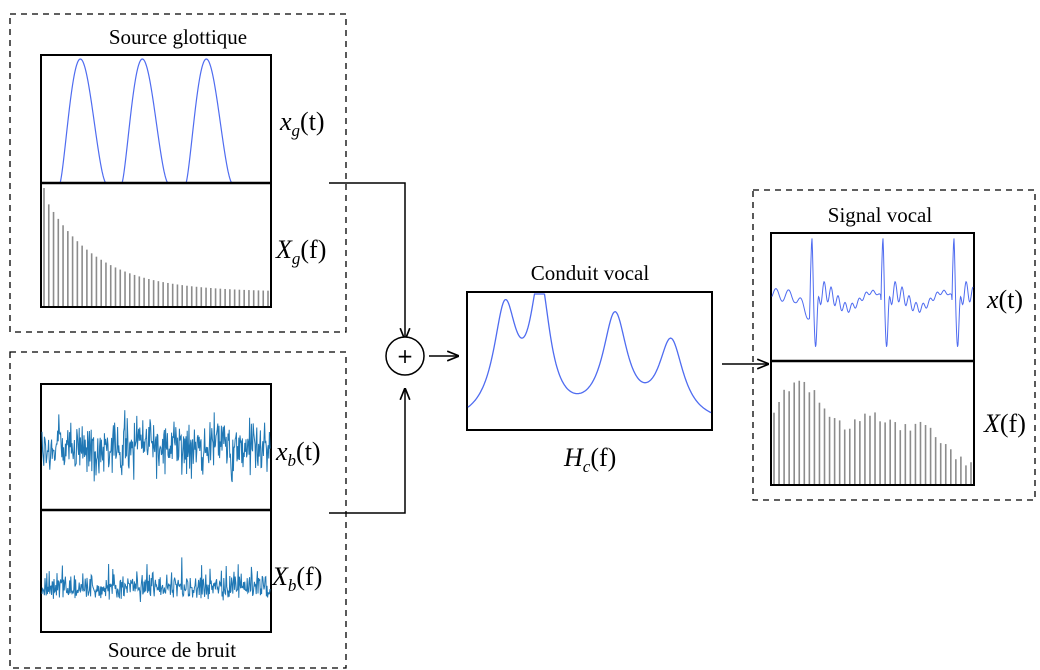  I want to click on voice-signal-title: Signal vocal, so click(880, 215).